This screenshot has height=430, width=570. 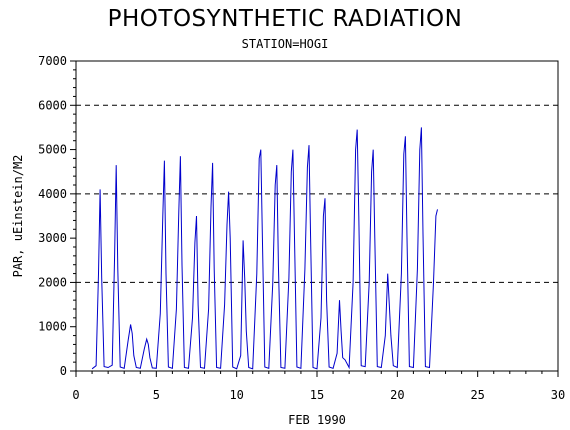 I want to click on y-tick-label: 6000, so click(x=52, y=105).